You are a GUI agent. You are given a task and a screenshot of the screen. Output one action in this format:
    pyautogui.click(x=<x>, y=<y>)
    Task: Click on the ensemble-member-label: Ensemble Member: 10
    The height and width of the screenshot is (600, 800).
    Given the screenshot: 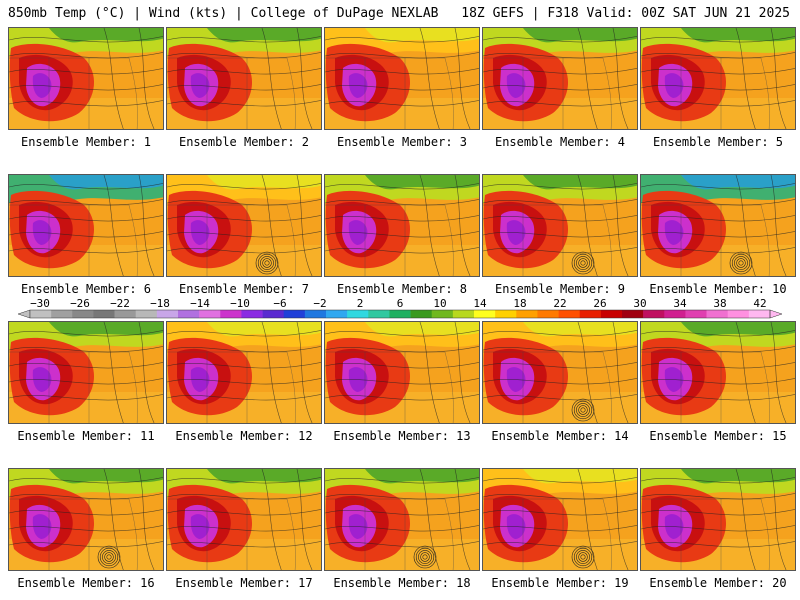 What is the action you would take?
    pyautogui.click(x=718, y=289)
    